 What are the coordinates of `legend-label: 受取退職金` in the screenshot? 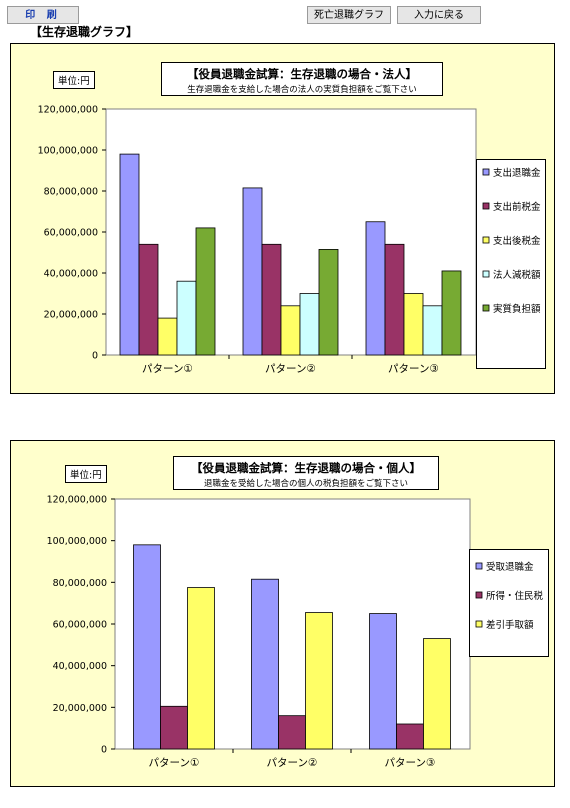 It's located at (510, 567).